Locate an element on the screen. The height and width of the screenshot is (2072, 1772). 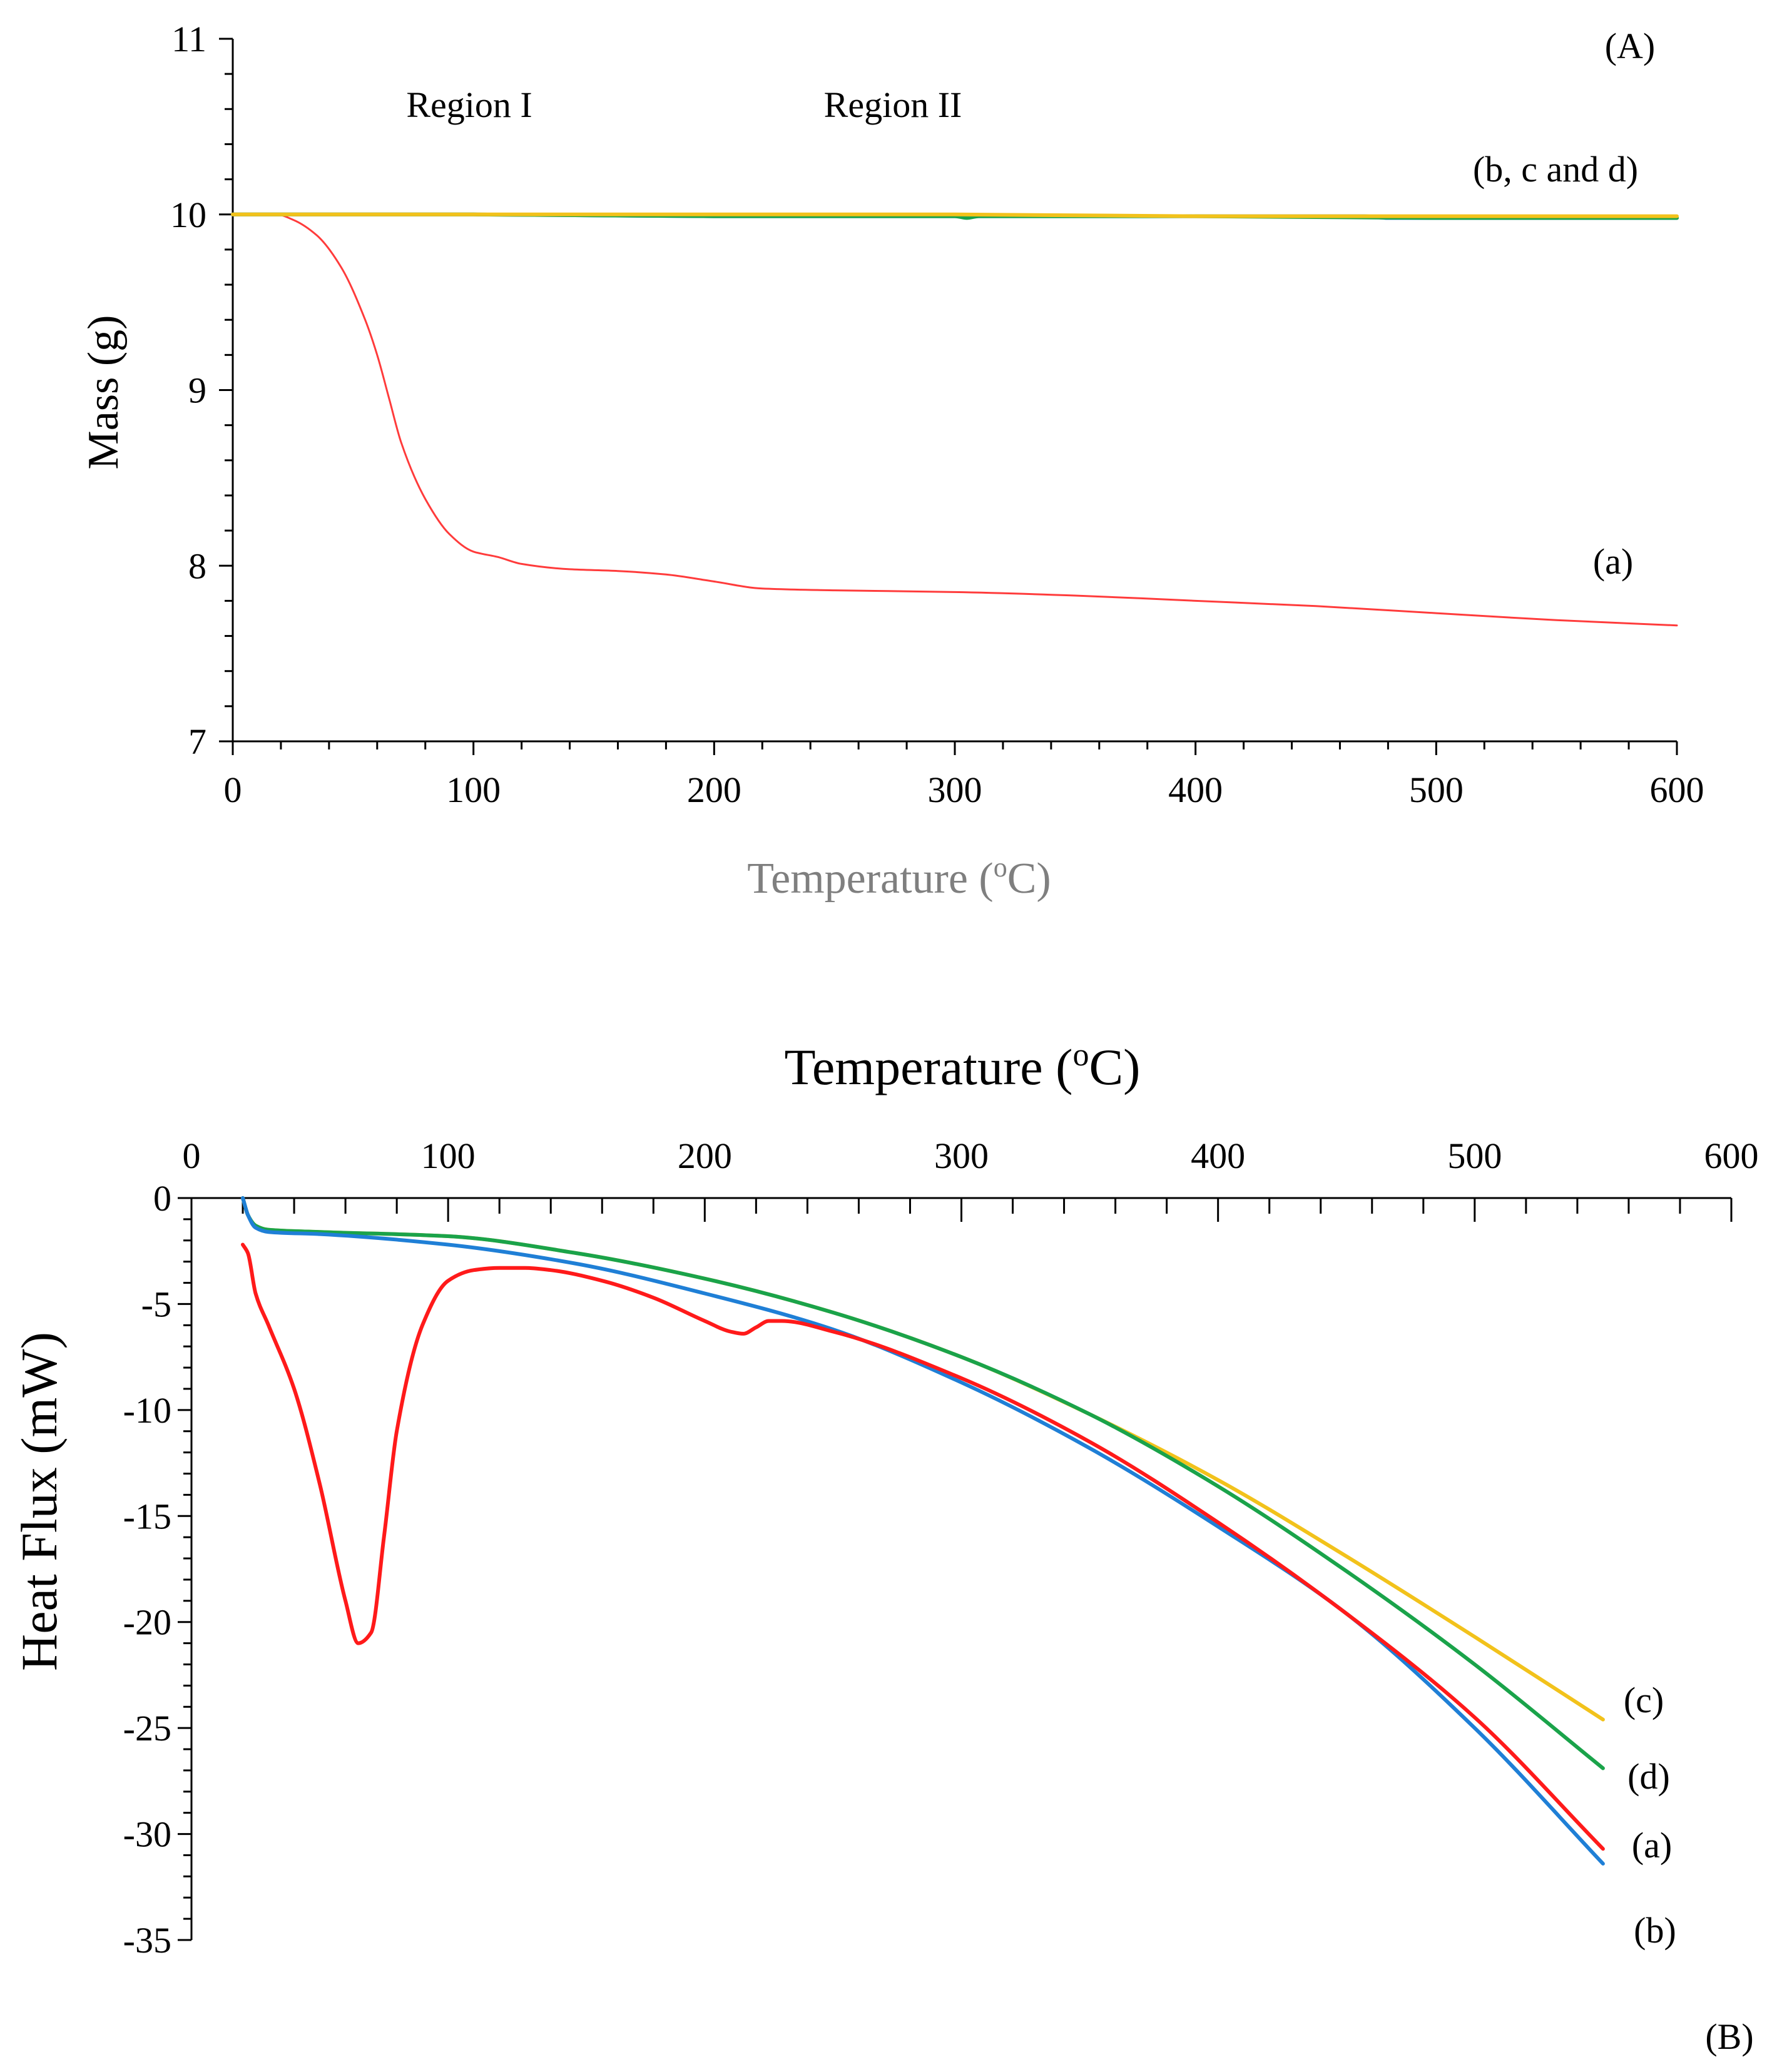
panel-a-x-tick-label: 0 is located at coordinates (233, 789).